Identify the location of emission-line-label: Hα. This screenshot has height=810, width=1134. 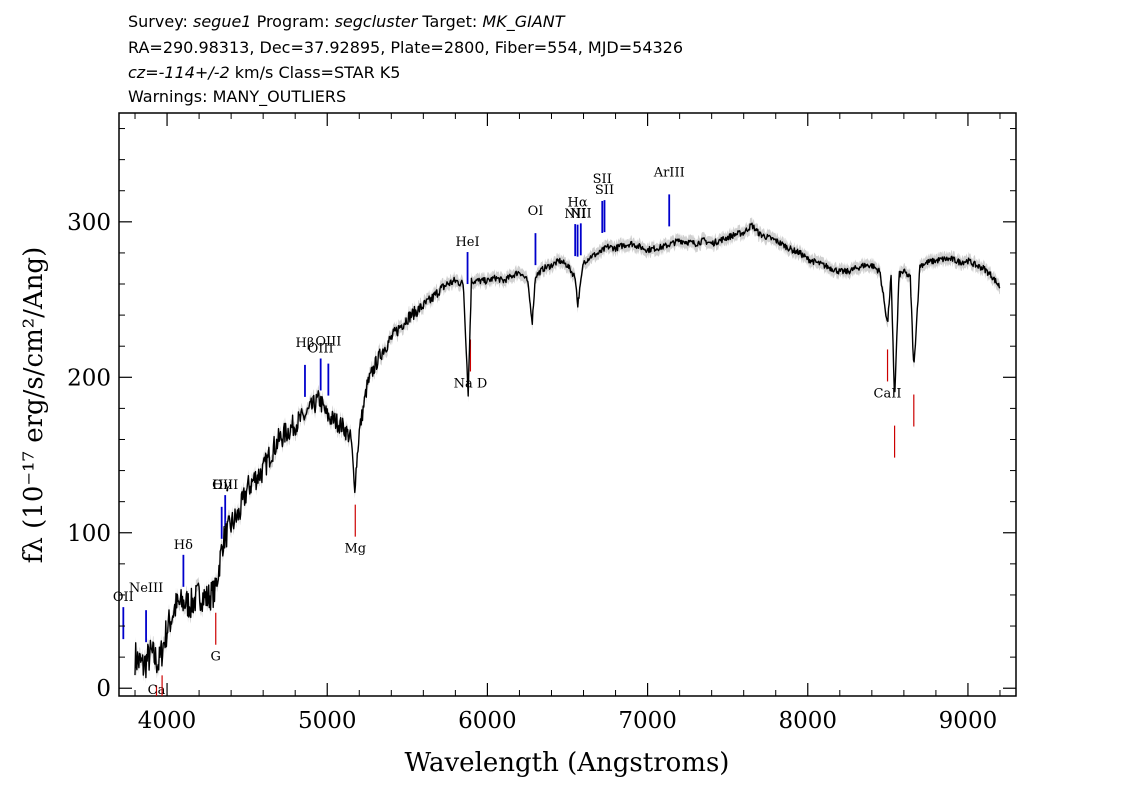
(578, 203).